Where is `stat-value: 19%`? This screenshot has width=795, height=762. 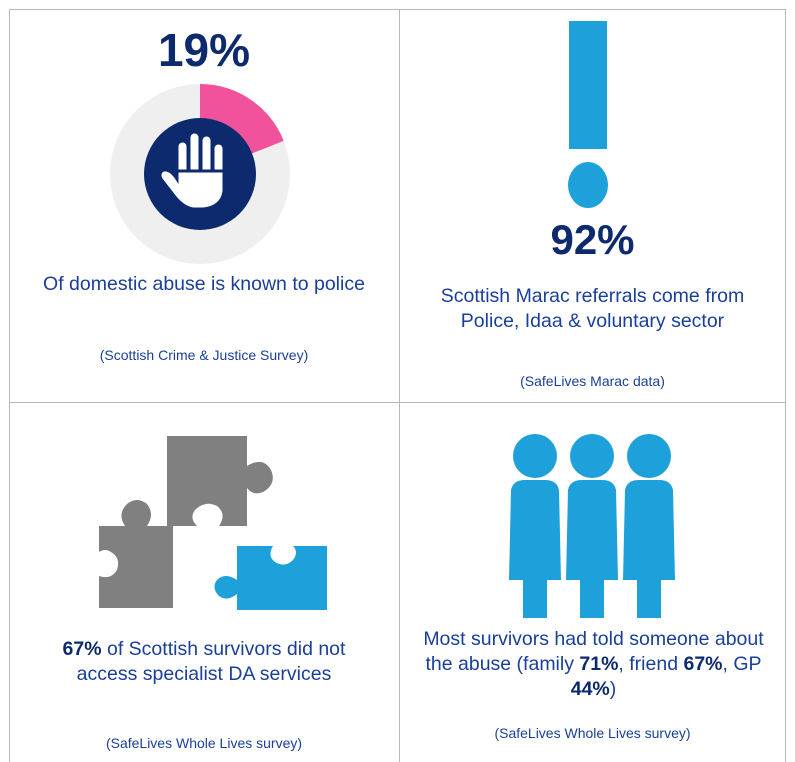
stat-value: 19% is located at coordinates (204, 50).